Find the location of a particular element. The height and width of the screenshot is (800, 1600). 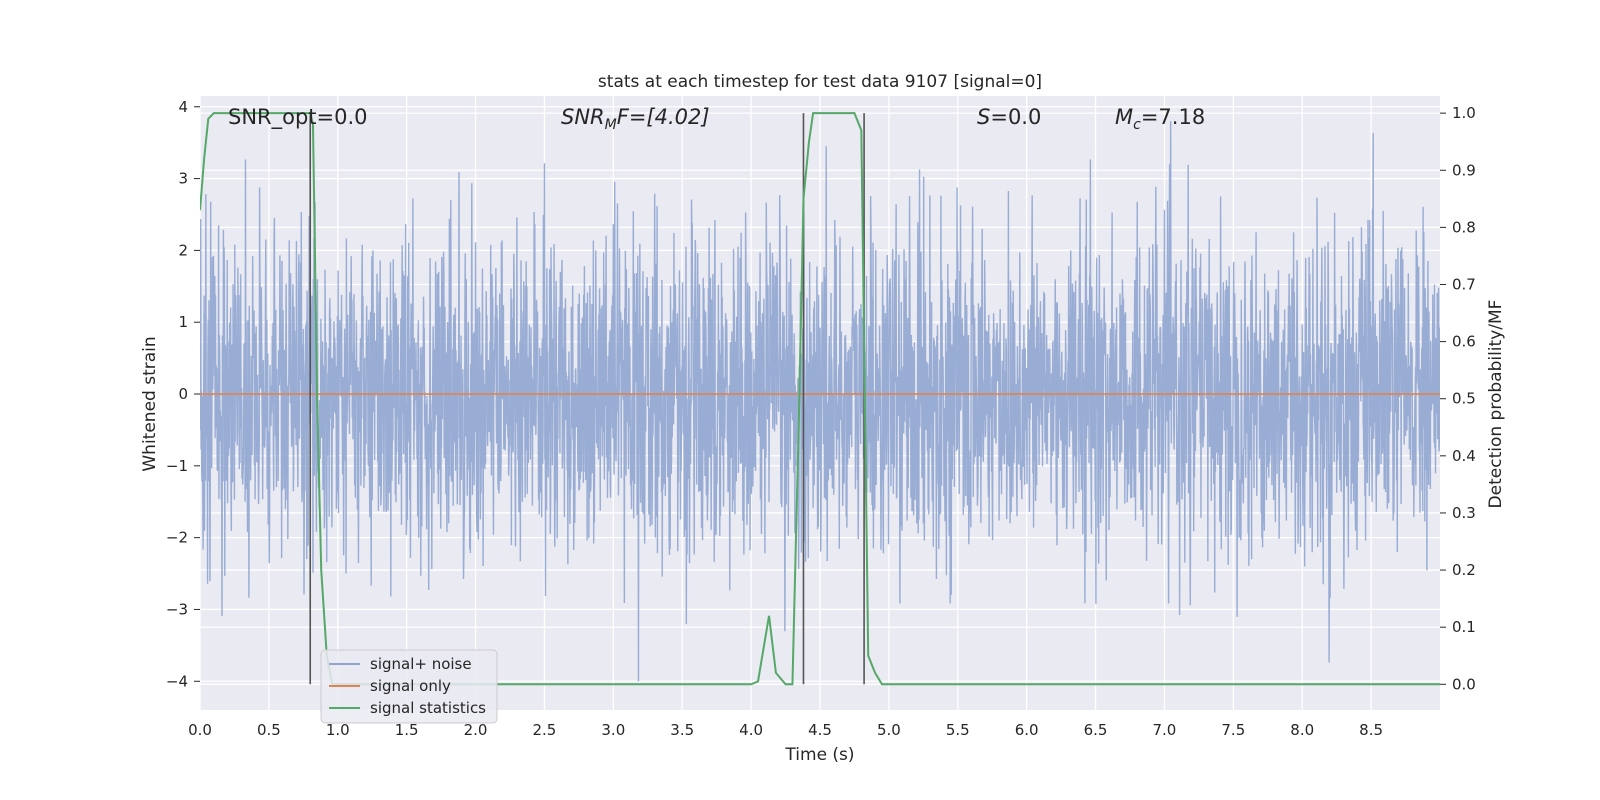

legend-box is located at coordinates (409, 686).